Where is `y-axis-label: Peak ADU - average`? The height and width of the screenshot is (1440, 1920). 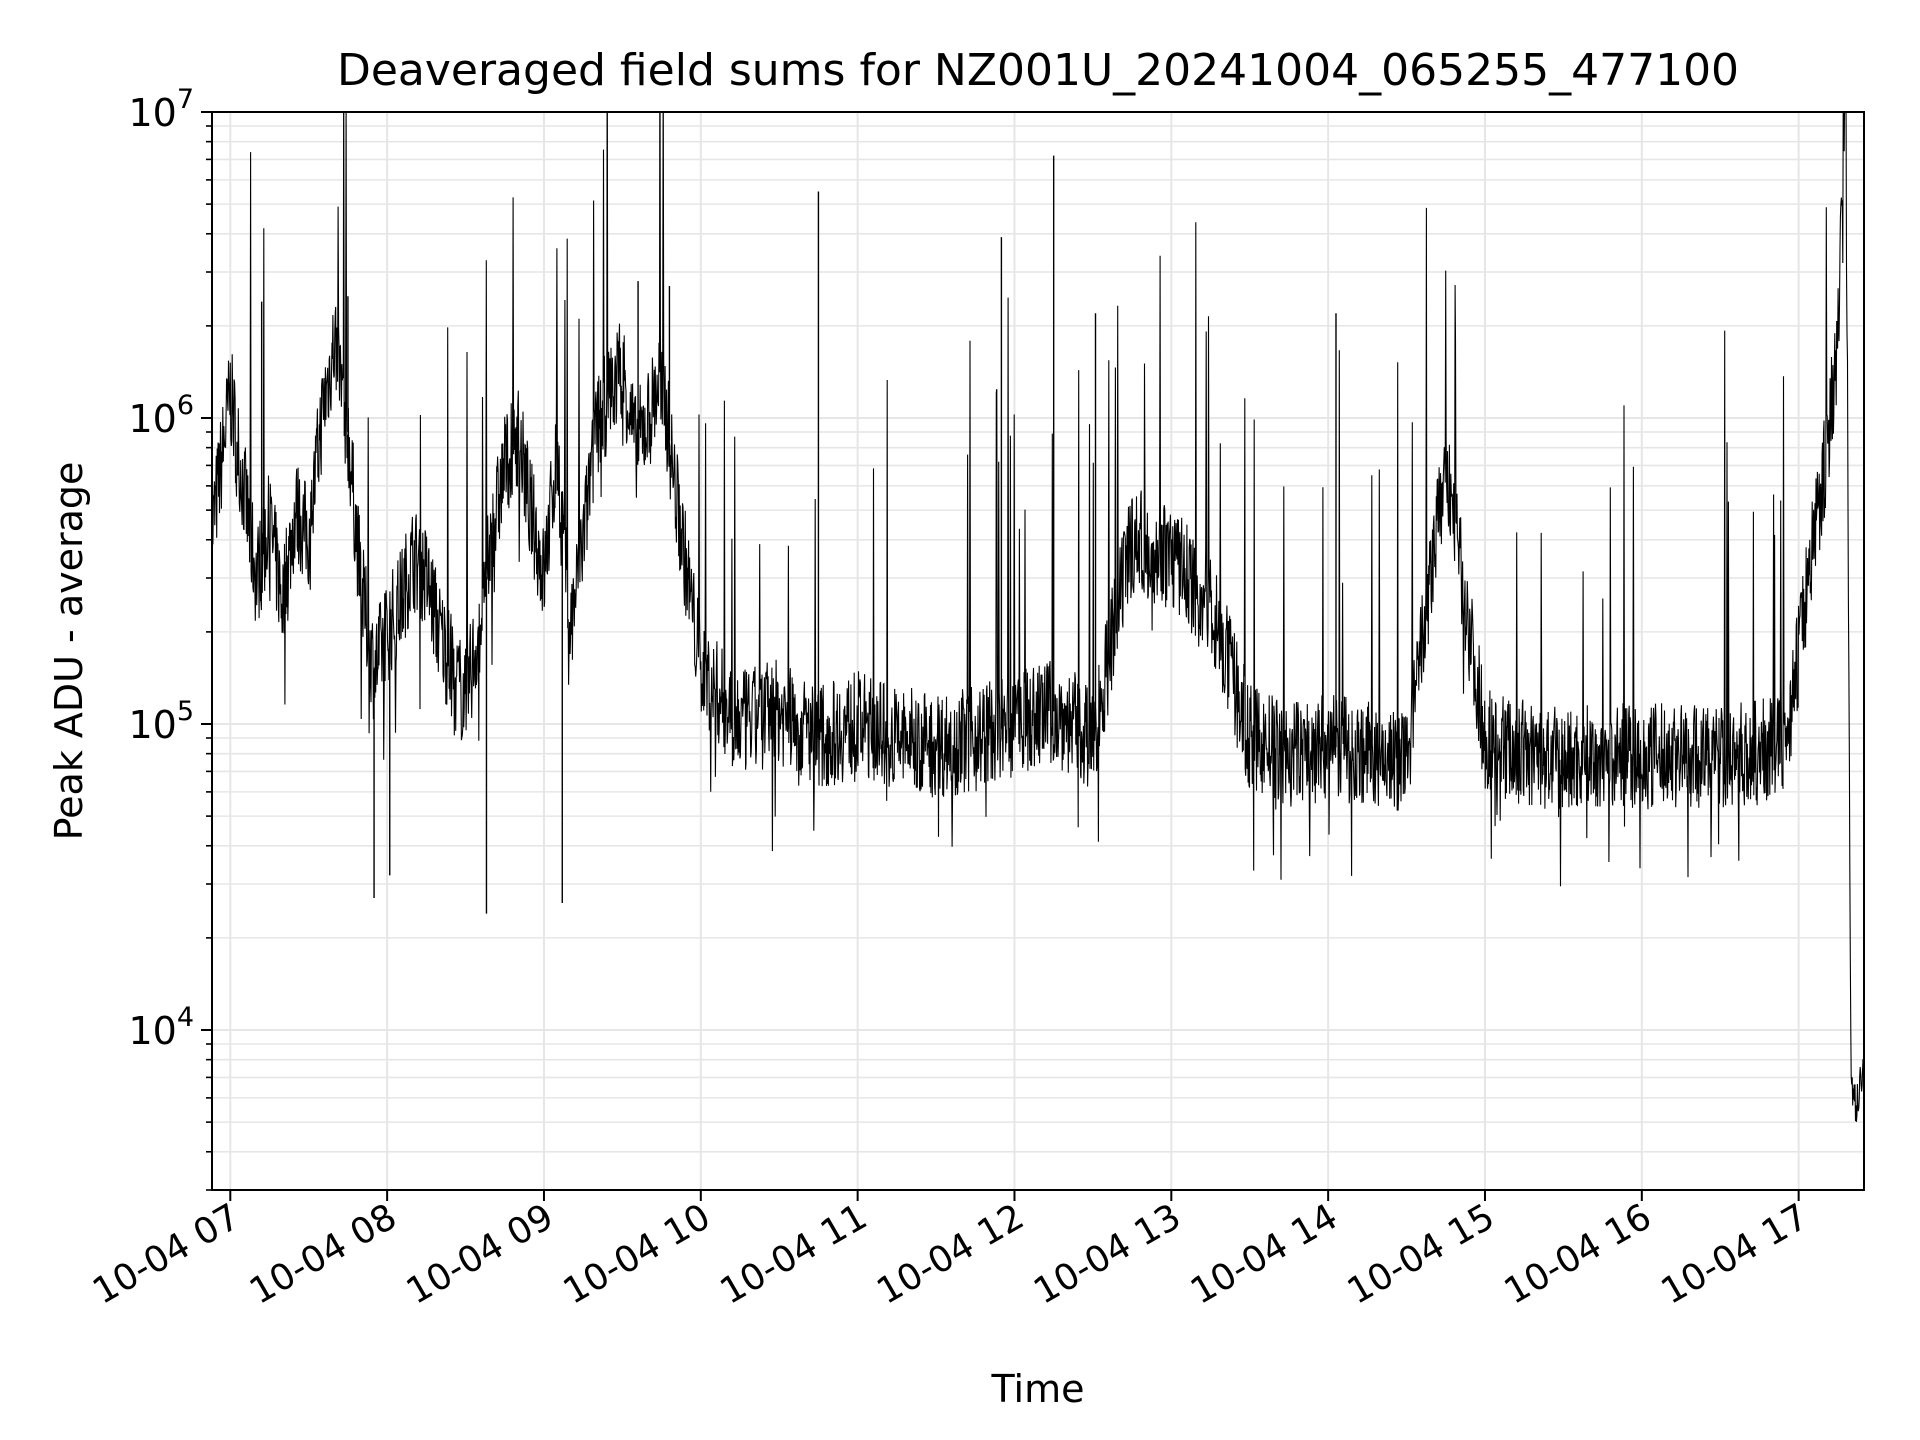 y-axis-label: Peak ADU - average is located at coordinates (69, 651).